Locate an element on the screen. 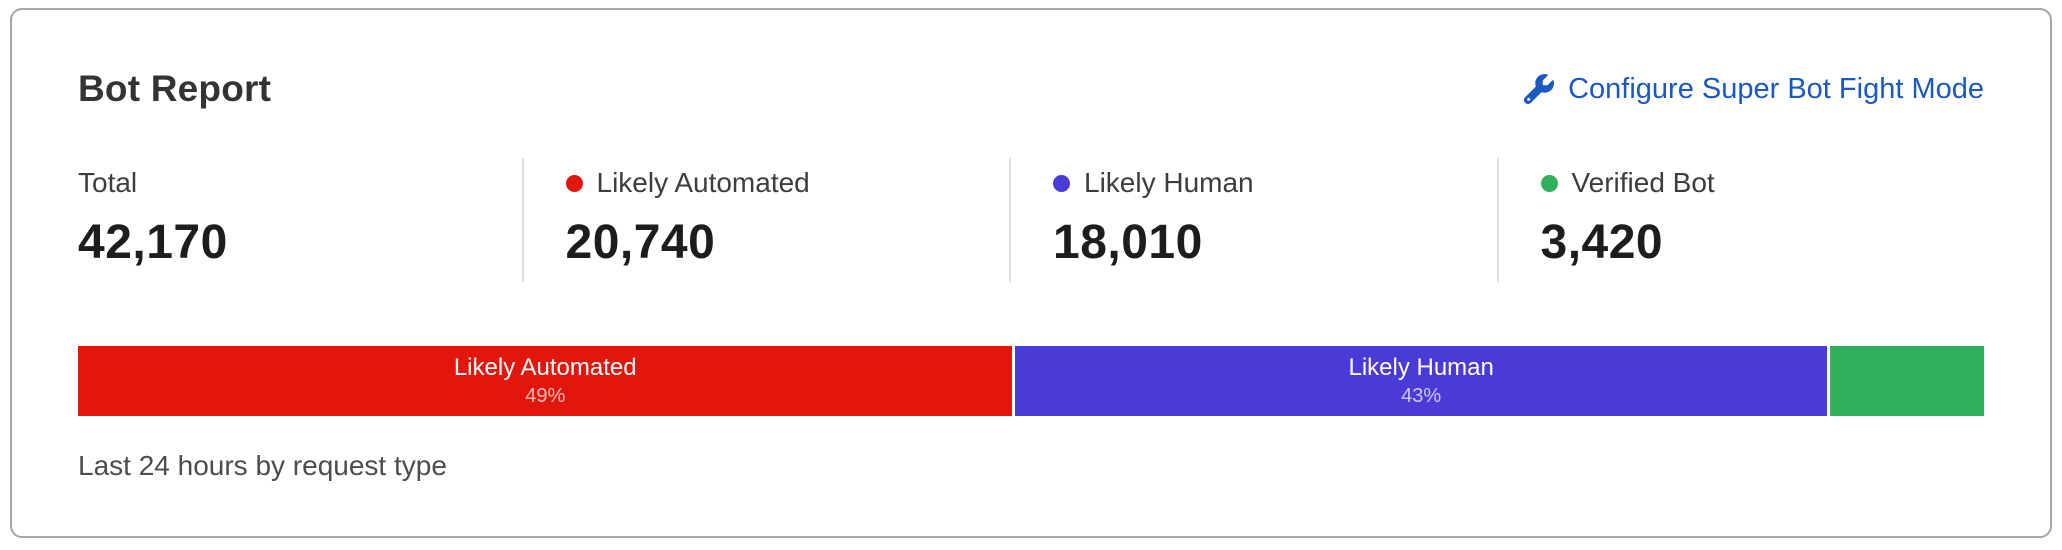 The height and width of the screenshot is (550, 2062). stat-total-value: 42,170 is located at coordinates (153, 242).